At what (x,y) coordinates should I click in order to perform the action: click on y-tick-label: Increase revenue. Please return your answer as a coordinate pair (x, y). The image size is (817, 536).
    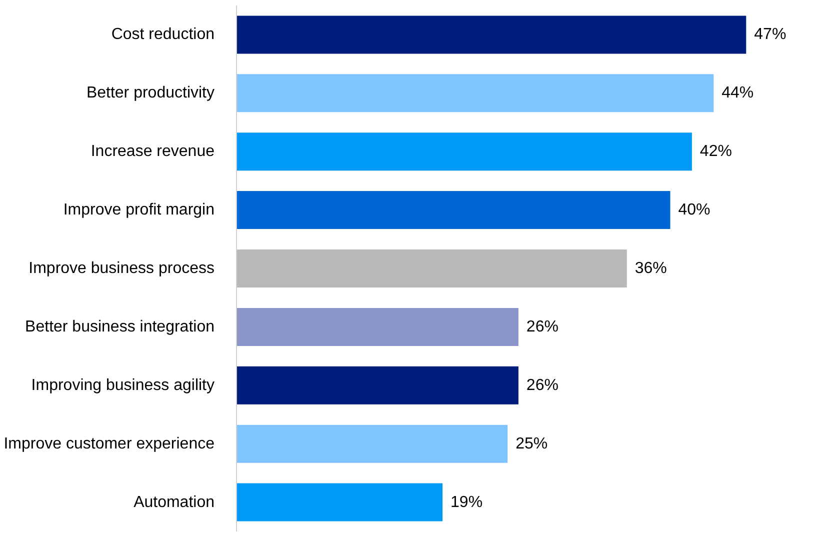
    Looking at the image, I should click on (152, 151).